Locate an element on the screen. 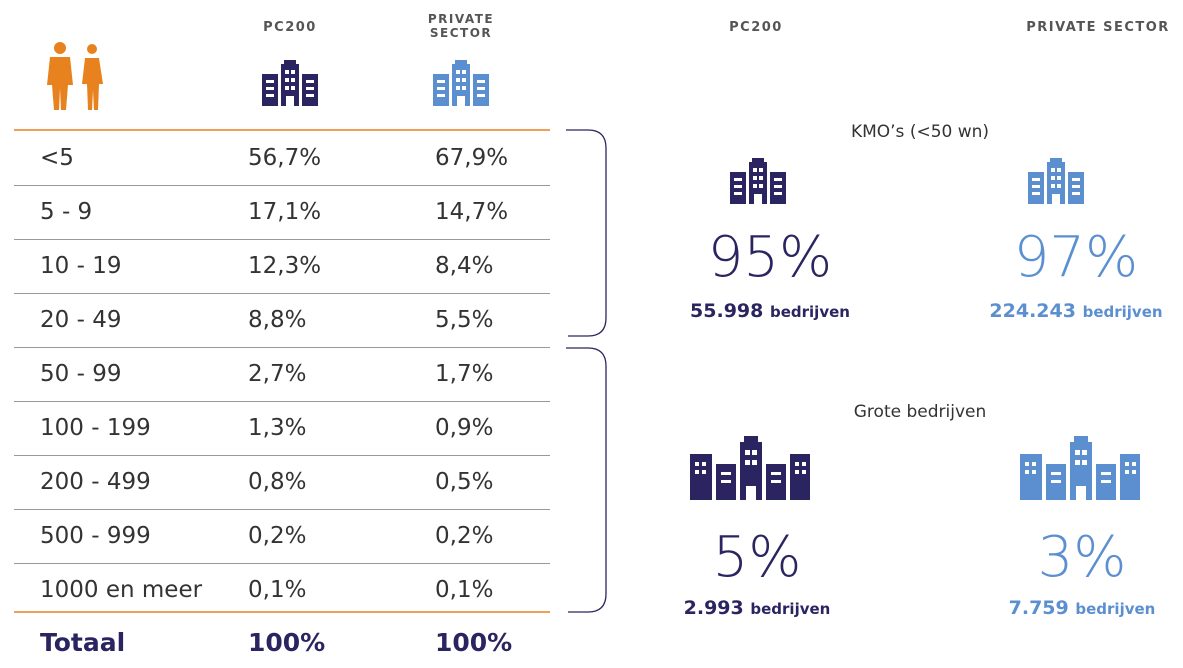 The height and width of the screenshot is (668, 1183). company-count: 55.998 bedrijven is located at coordinates (770, 311).